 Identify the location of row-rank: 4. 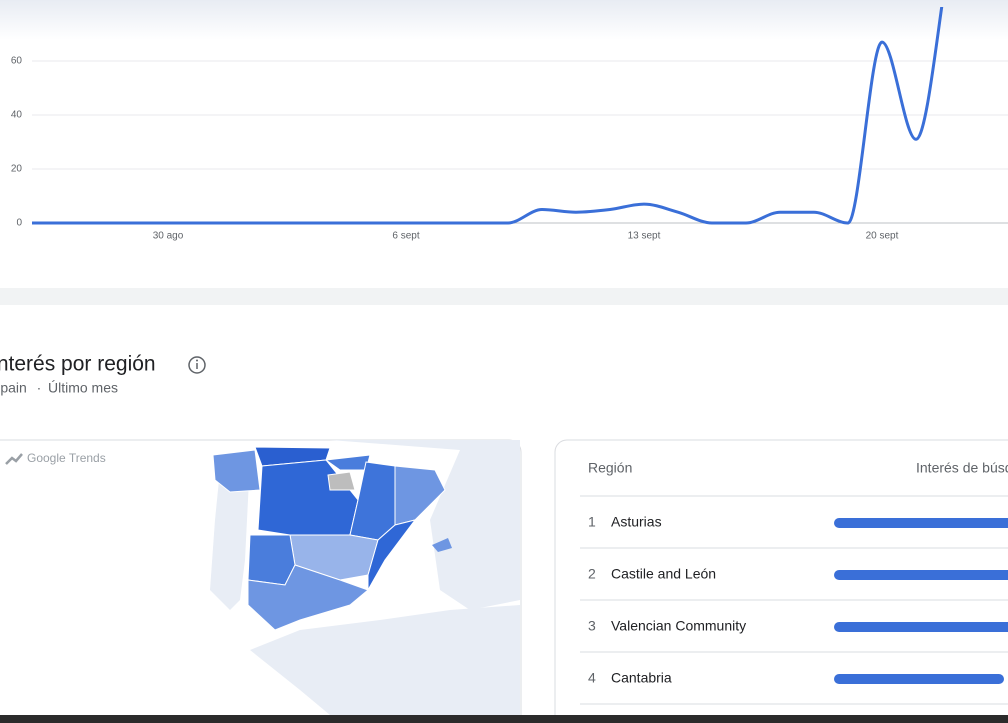
(592, 678).